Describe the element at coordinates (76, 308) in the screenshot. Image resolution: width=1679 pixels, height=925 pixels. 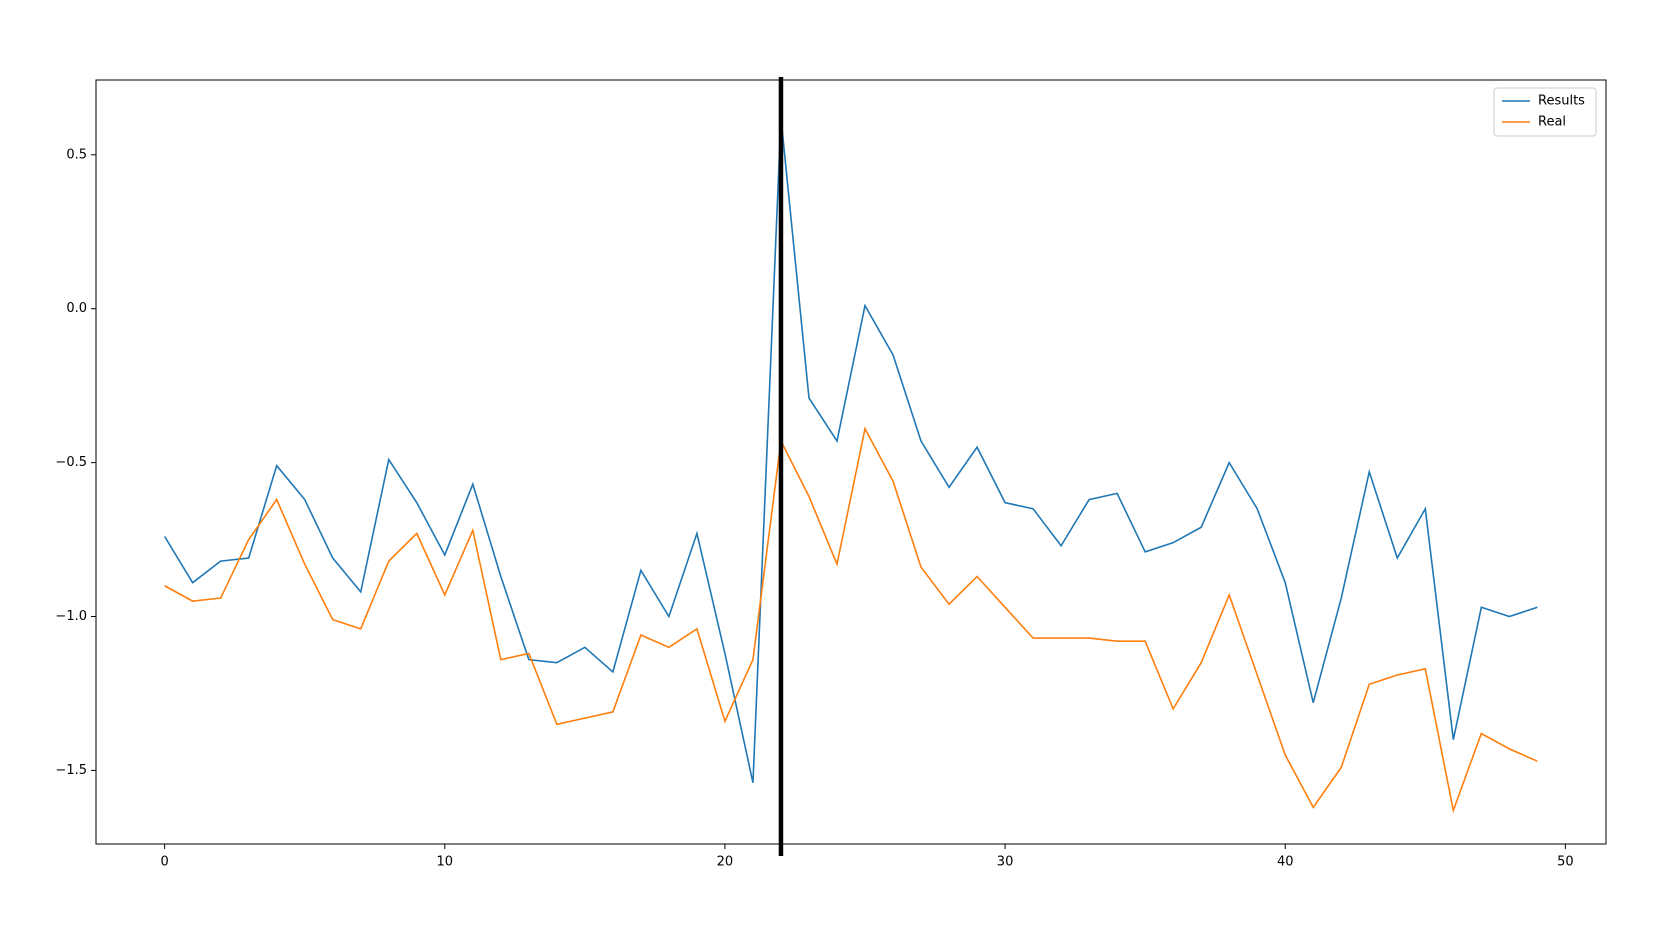
I see `y-tick-label: 0.0` at that location.